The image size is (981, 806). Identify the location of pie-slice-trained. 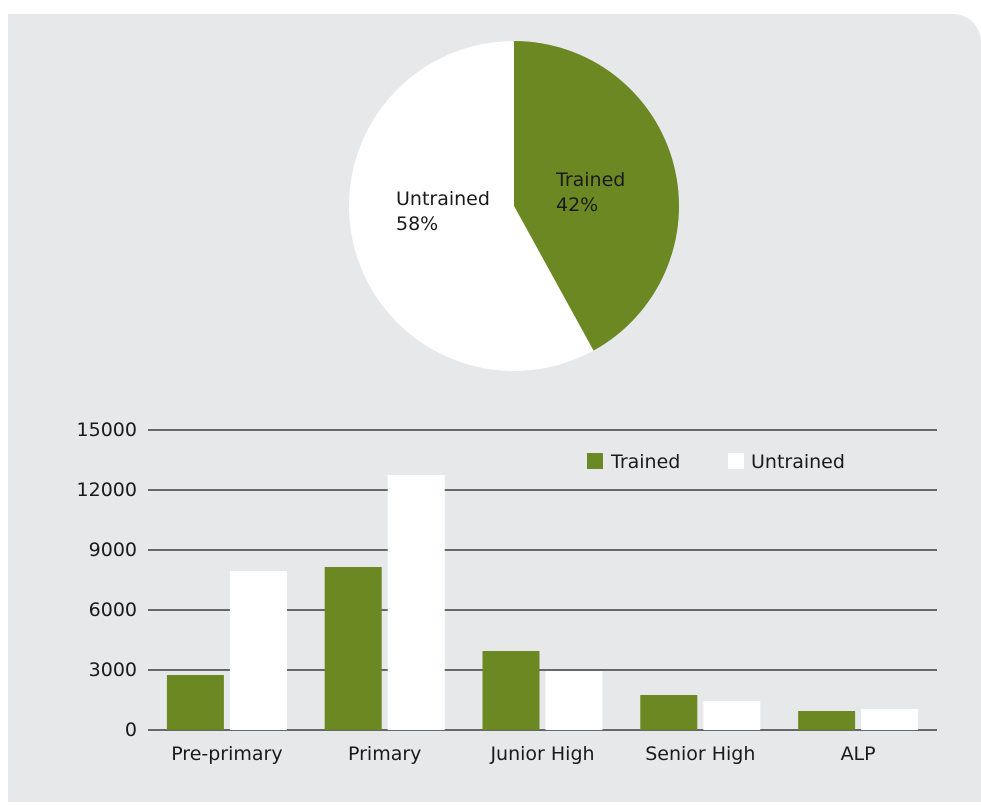
(596, 196).